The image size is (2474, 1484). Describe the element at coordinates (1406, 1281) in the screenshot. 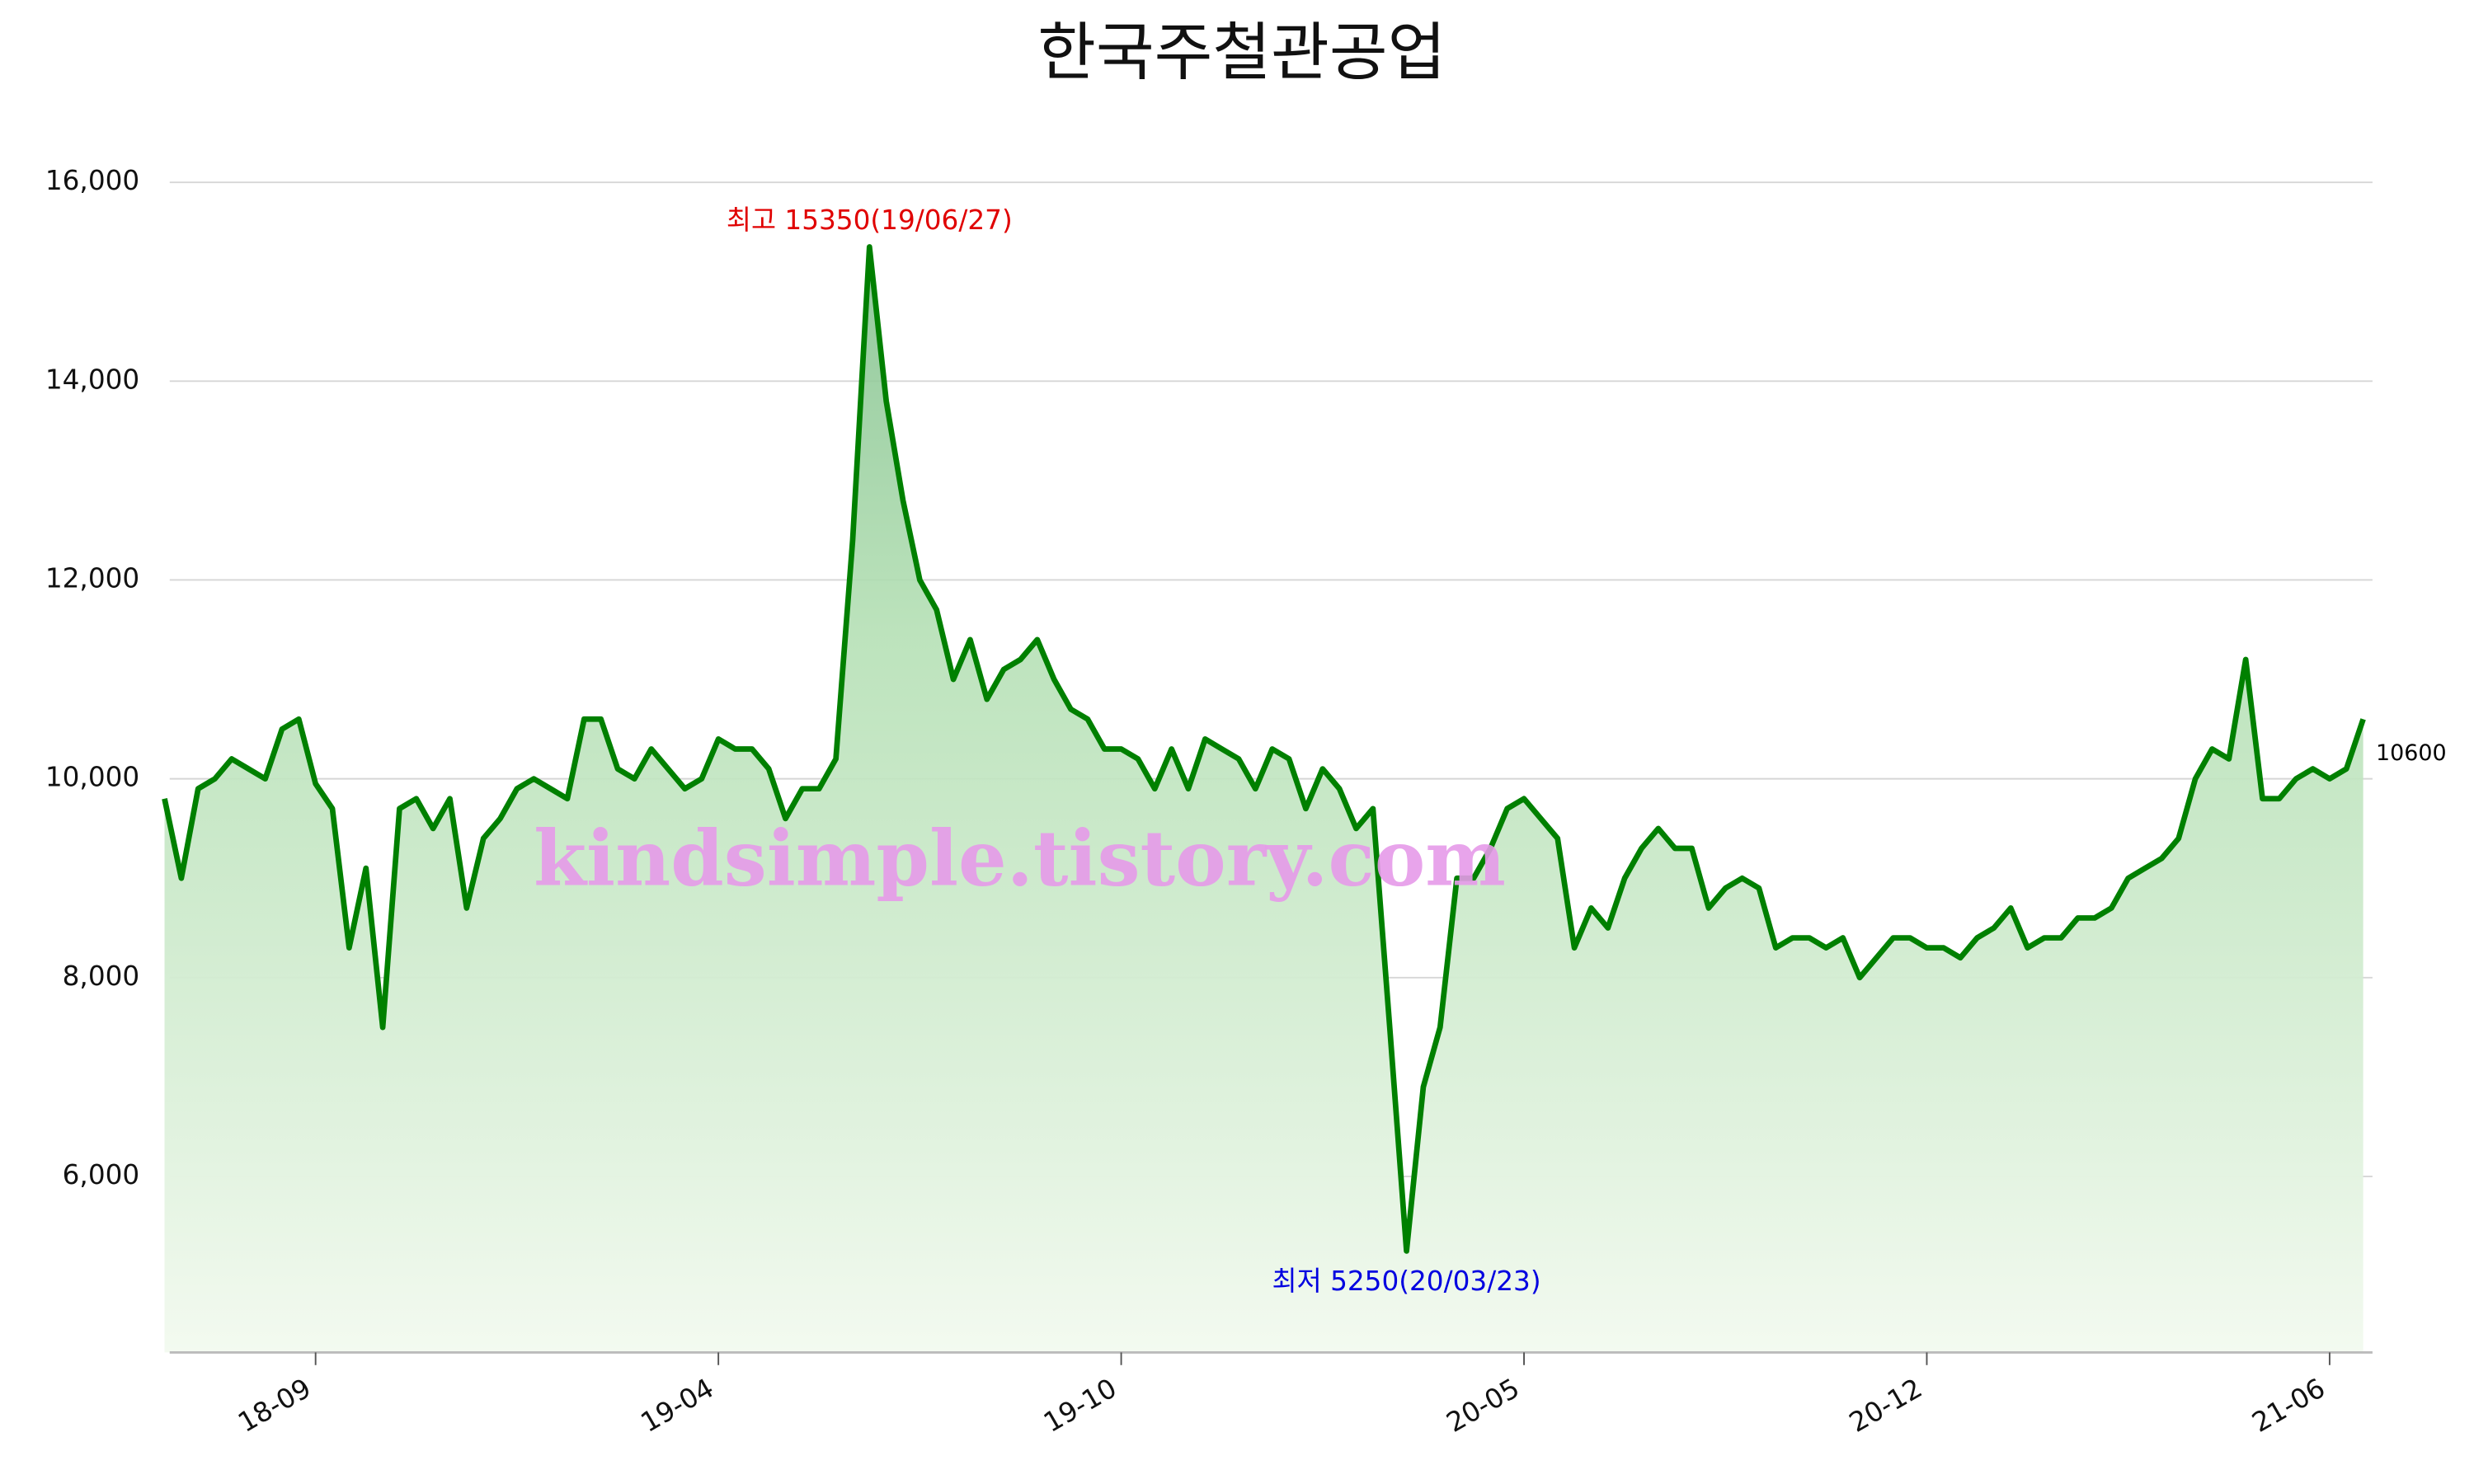

I see `annotation: 최저 5250(20/03/23)` at that location.